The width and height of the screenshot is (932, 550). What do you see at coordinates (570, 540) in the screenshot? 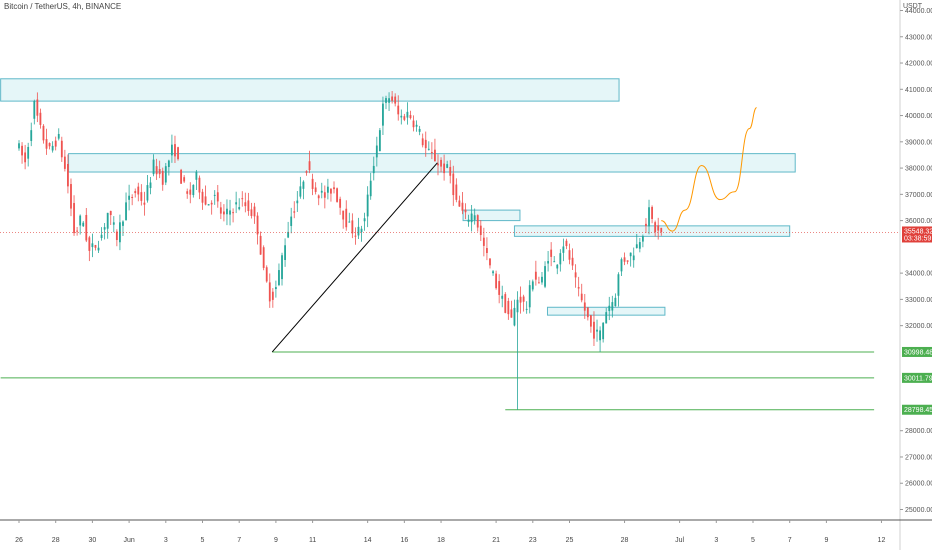
I see `x-tick-label: 25` at bounding box center [570, 540].